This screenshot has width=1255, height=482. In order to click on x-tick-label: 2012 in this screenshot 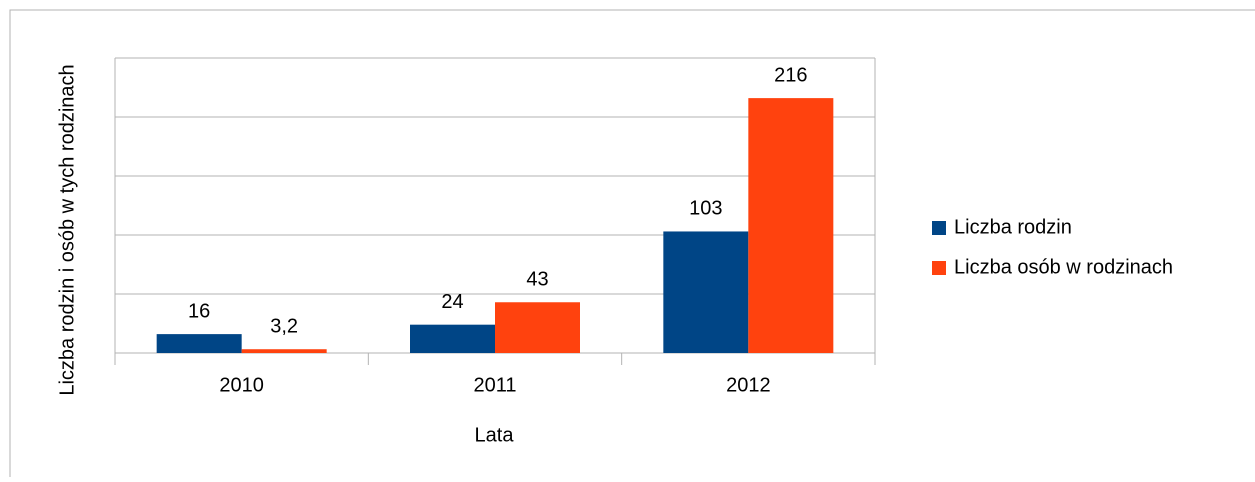, I will do `click(748, 385)`.